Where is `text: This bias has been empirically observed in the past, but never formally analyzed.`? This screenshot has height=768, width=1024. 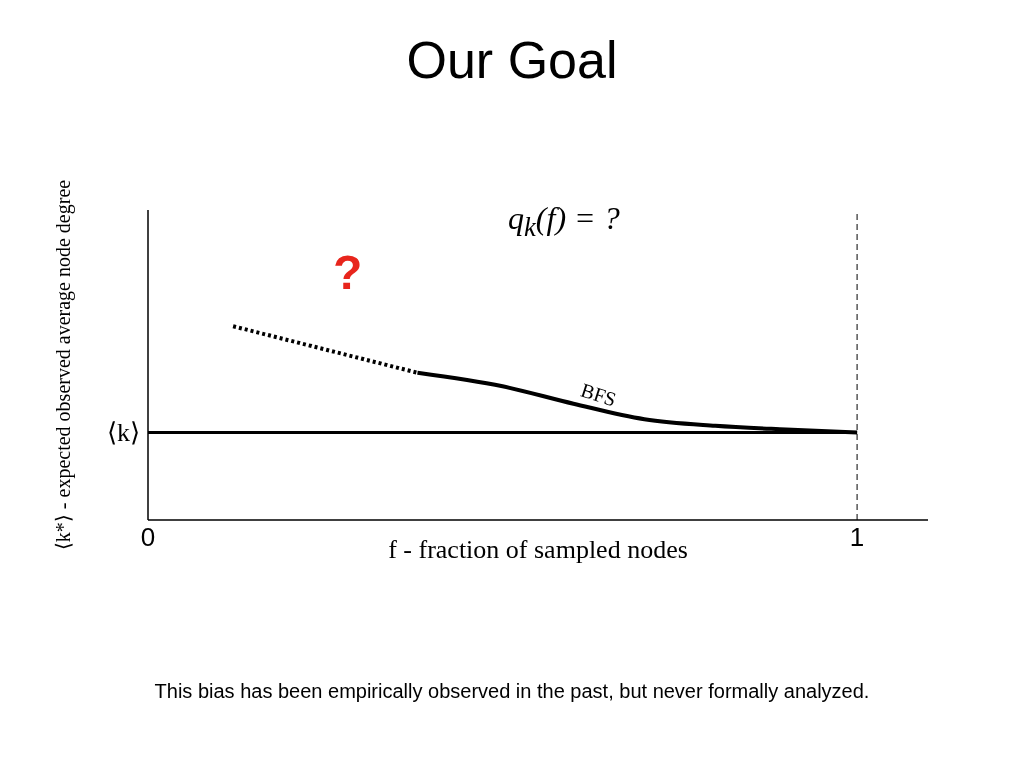 text: This bias has been empirically observed in the past, but never formally analyzed. is located at coordinates (512, 691).